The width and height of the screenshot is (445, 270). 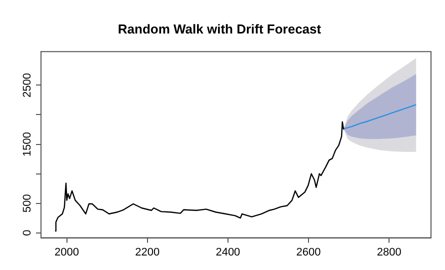 I want to click on x-tick-label: 2600, so click(x=308, y=252).